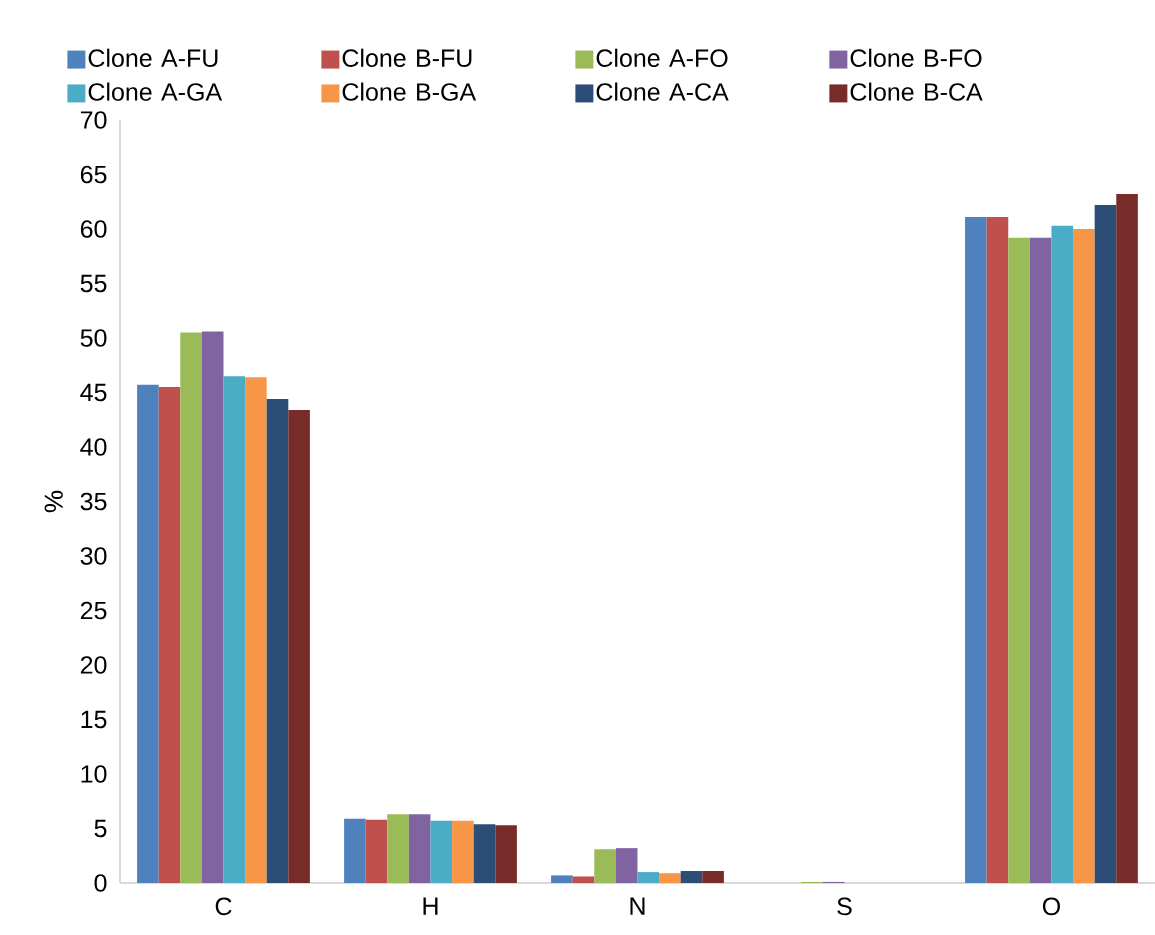  Describe the element at coordinates (662, 58) in the screenshot. I see `legend-label: Clone A-FO` at that location.